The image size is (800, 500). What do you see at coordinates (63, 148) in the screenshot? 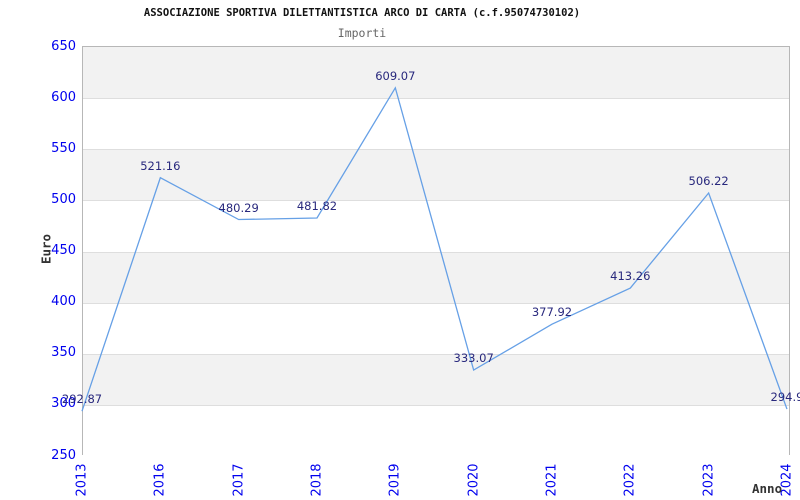
I see `y-tick-label: 550` at bounding box center [63, 148].